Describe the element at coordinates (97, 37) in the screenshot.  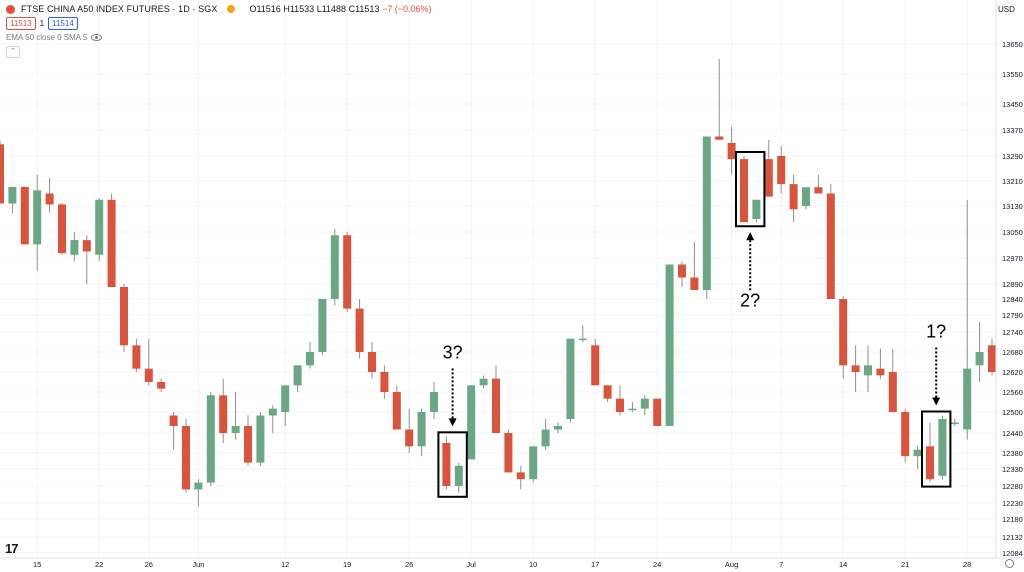
I see `eye-icon` at that location.